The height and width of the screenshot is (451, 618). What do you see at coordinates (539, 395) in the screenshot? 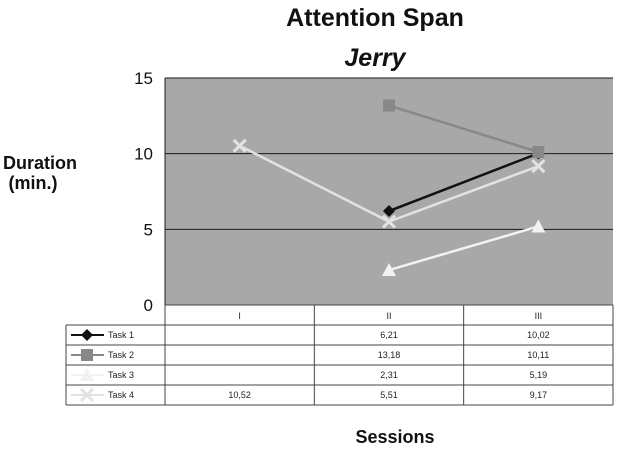
I see `data-label: 9,17` at bounding box center [539, 395].